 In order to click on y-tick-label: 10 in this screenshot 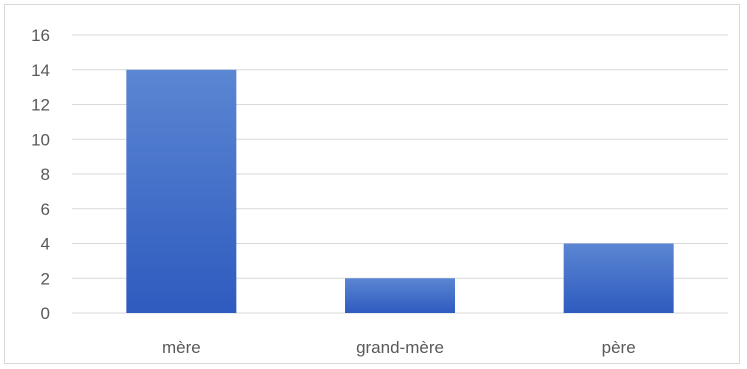, I will do `click(40, 139)`.